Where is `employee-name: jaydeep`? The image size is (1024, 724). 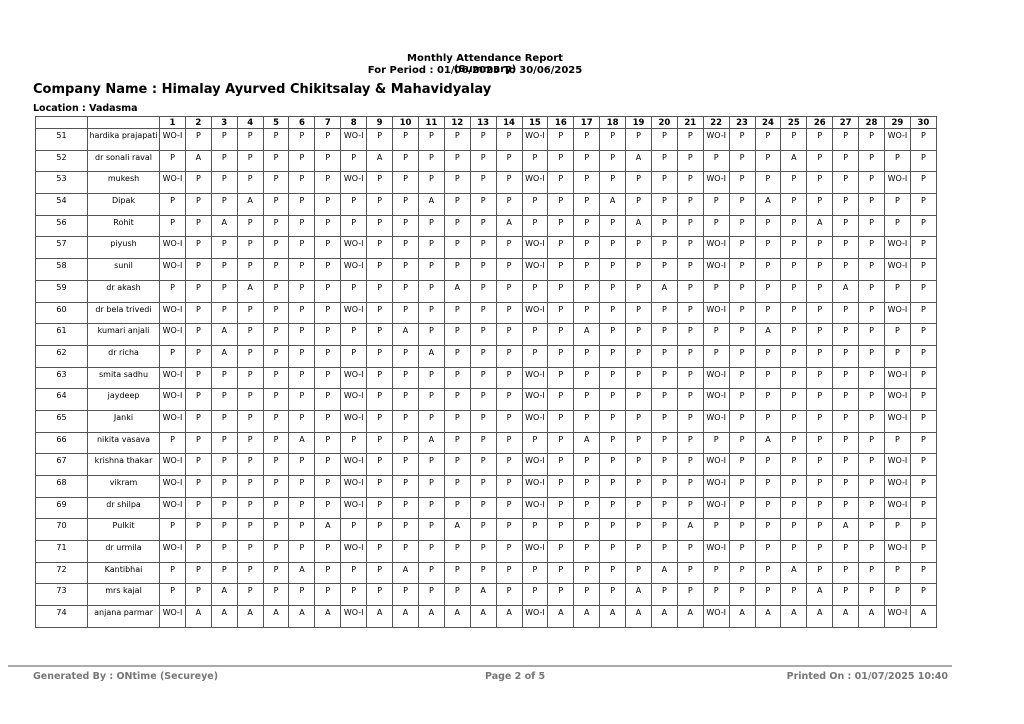 employee-name: jaydeep is located at coordinates (124, 399).